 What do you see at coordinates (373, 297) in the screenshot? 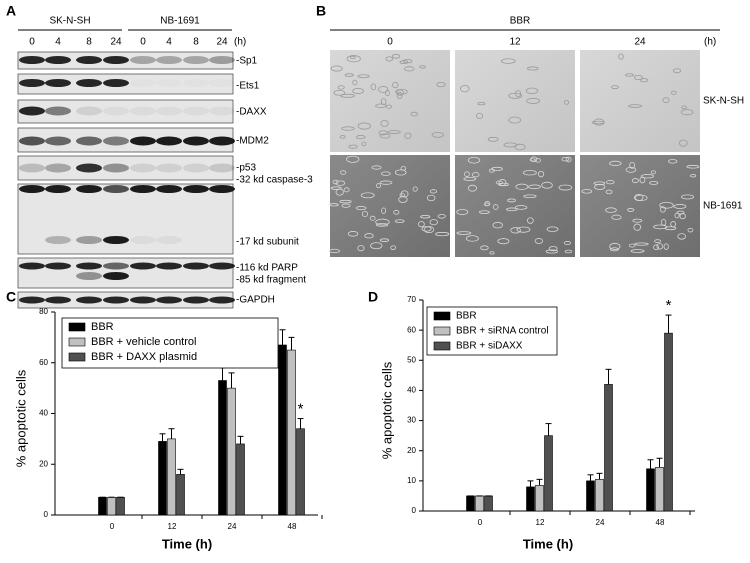
I see `panel-label: D` at bounding box center [373, 297].